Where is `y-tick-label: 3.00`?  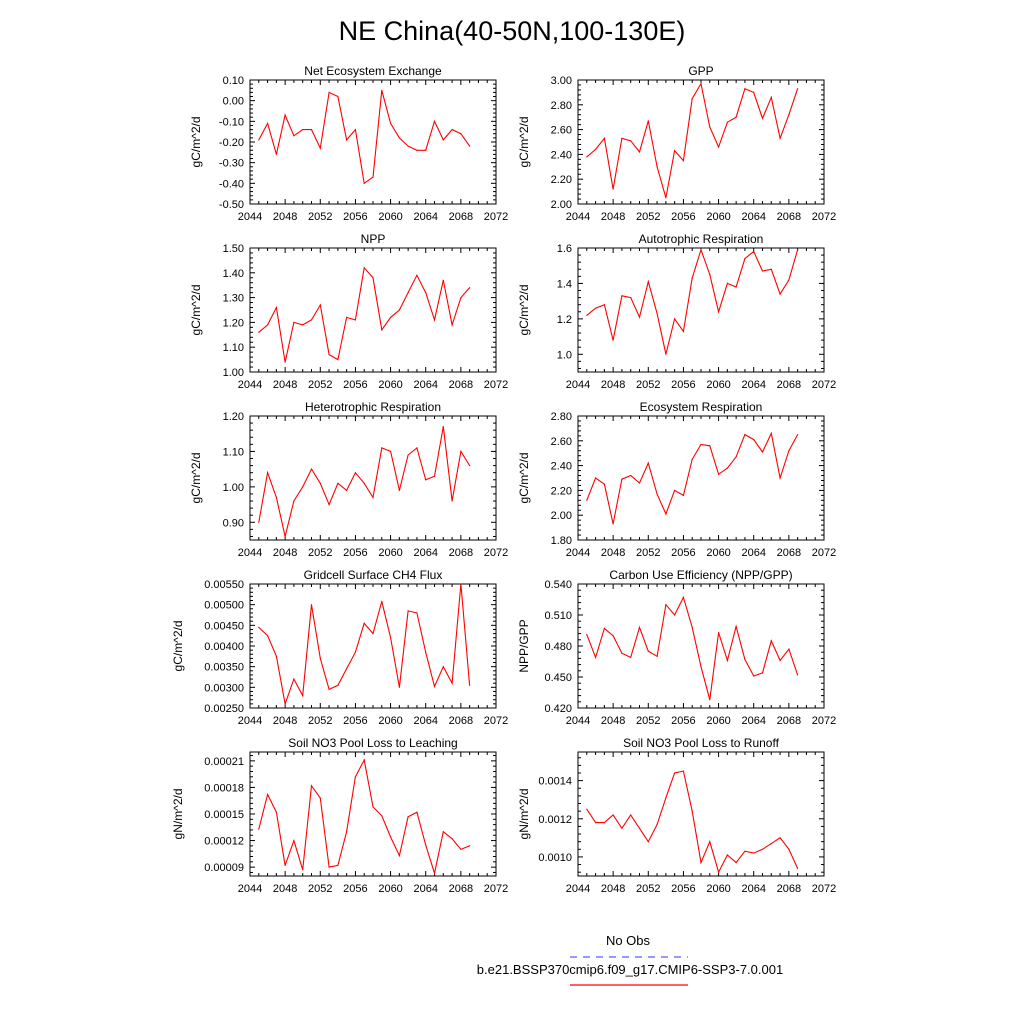
y-tick-label: 3.00 is located at coordinates (561, 81).